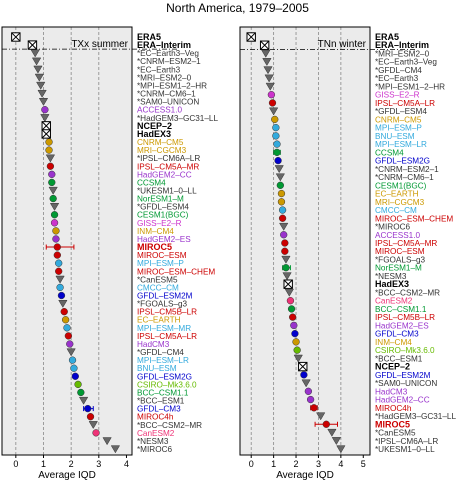 Image resolution: width=475 pixels, height=480 pixels. What do you see at coordinates (163, 360) in the screenshot?
I see `point-label: MPI–ESM–LR` at bounding box center [163, 360].